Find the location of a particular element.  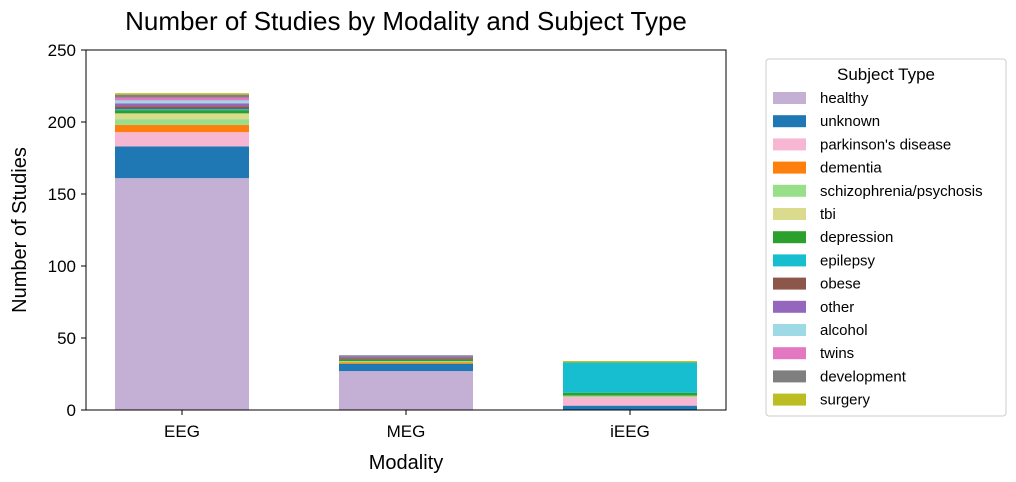

legend-label: healthy is located at coordinates (844, 98).